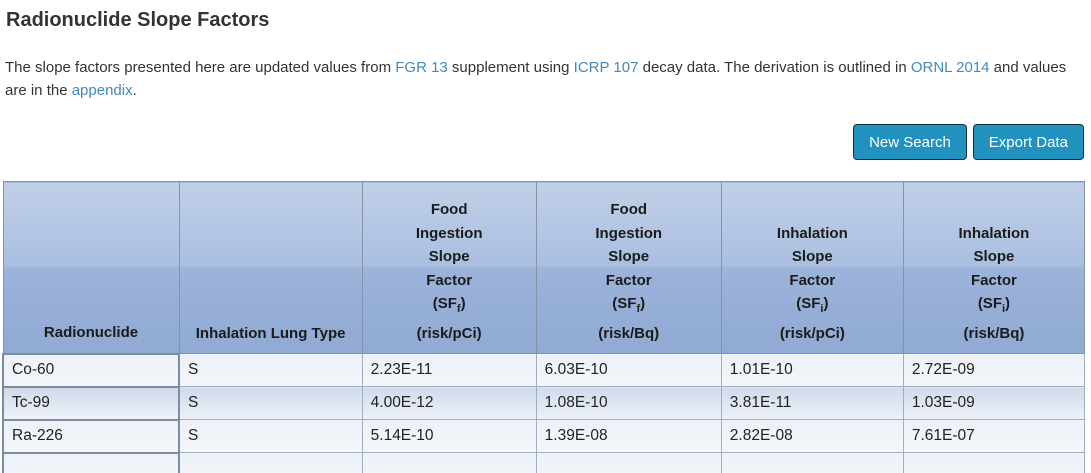  Describe the element at coordinates (91, 462) in the screenshot. I see `radionuclide-cell` at that location.